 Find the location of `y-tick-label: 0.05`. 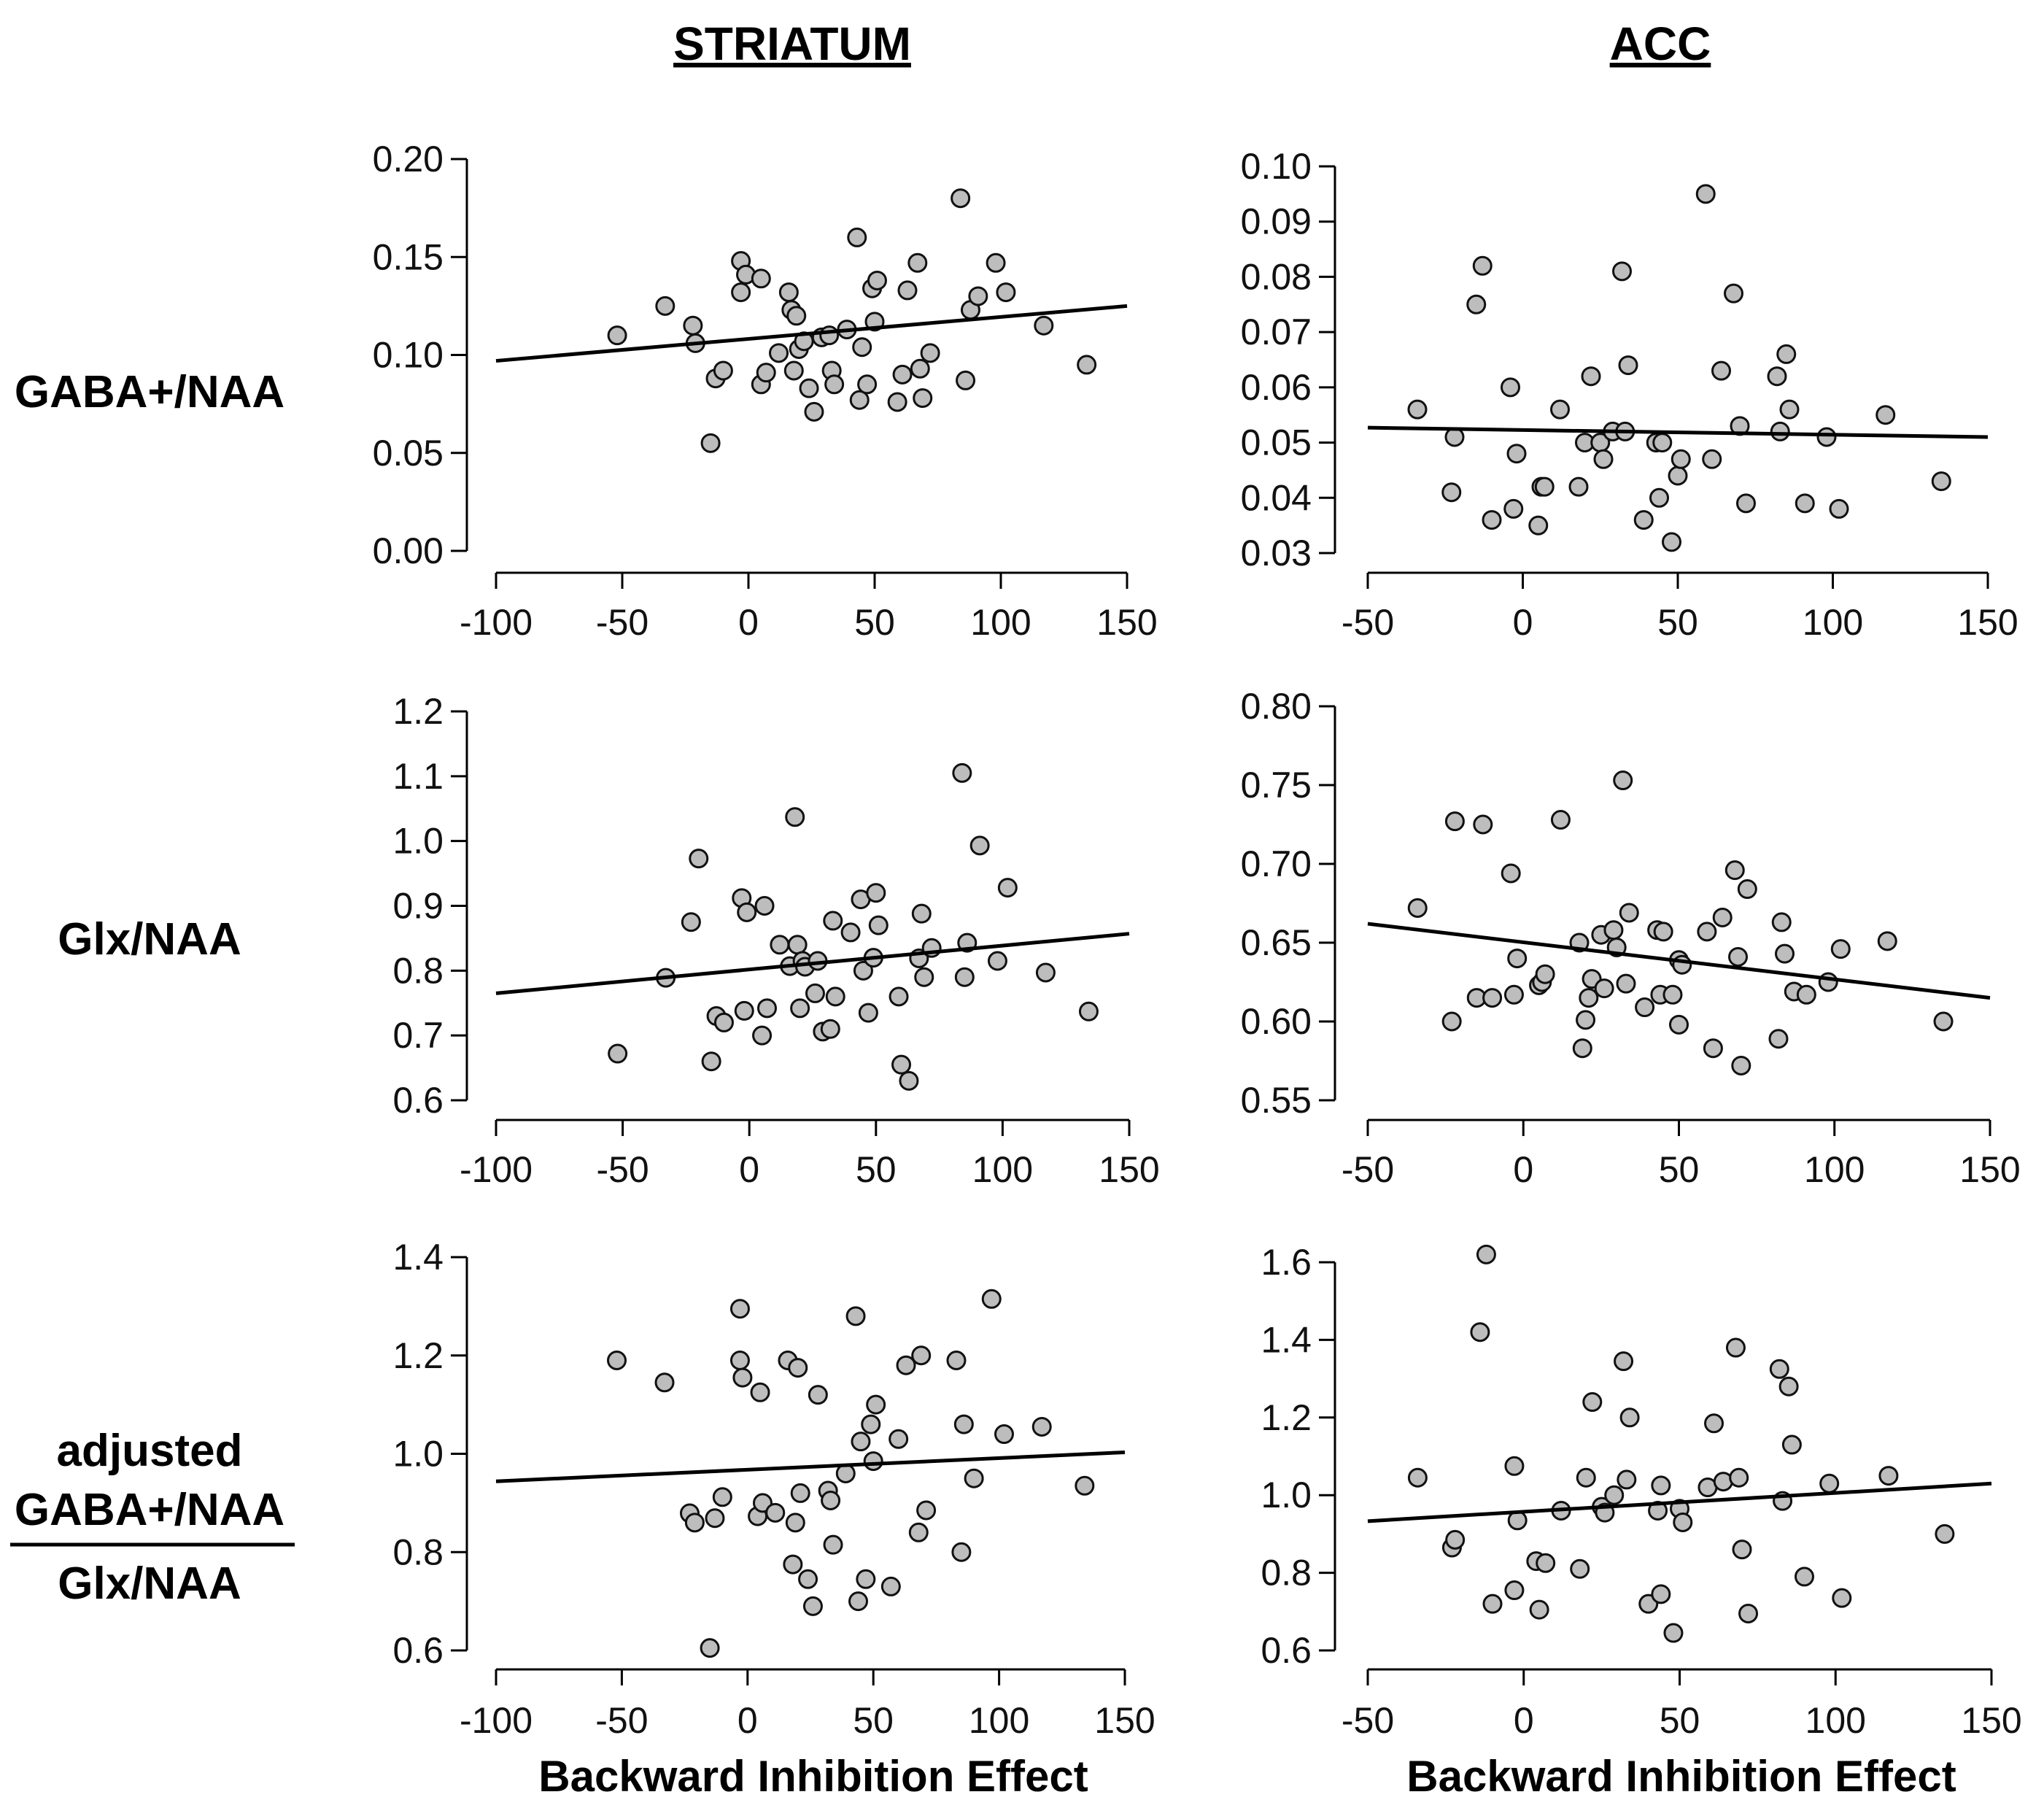

y-tick-label: 0.05 is located at coordinates (408, 453).